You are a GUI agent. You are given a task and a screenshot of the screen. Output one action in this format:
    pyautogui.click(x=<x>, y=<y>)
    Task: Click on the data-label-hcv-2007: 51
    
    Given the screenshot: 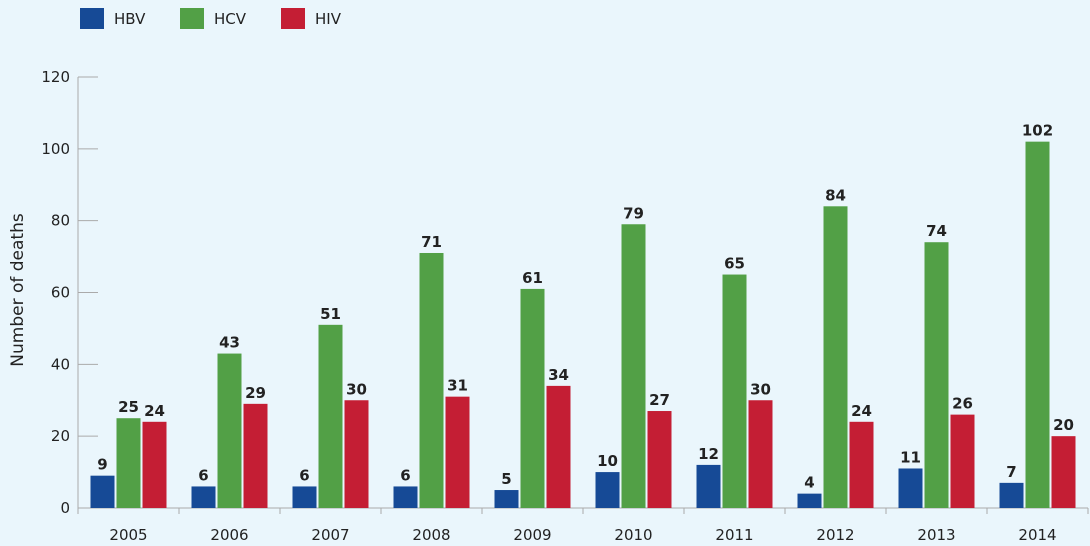 What is the action you would take?
    pyautogui.click(x=330, y=314)
    